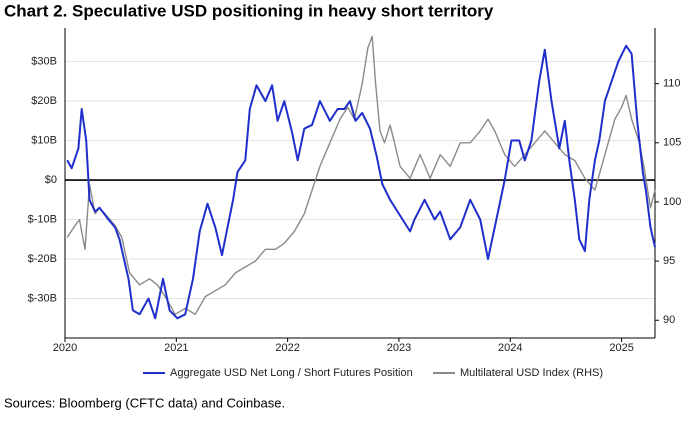 This screenshot has height=421, width=692. What do you see at coordinates (44, 61) in the screenshot?
I see `y-tick-label: $30B` at bounding box center [44, 61].